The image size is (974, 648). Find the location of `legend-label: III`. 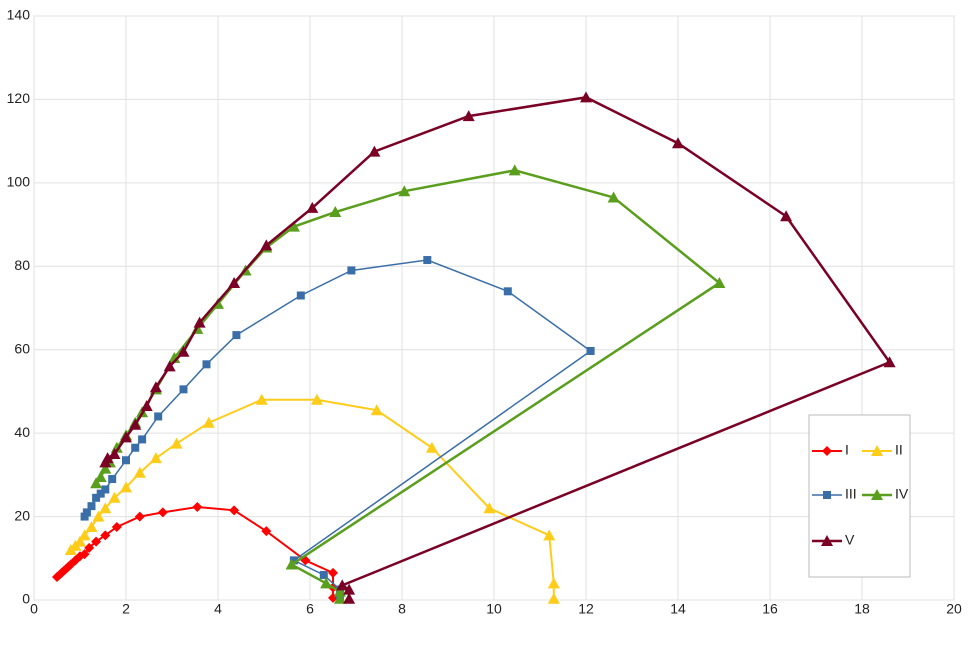

legend-label: III is located at coordinates (851, 494).